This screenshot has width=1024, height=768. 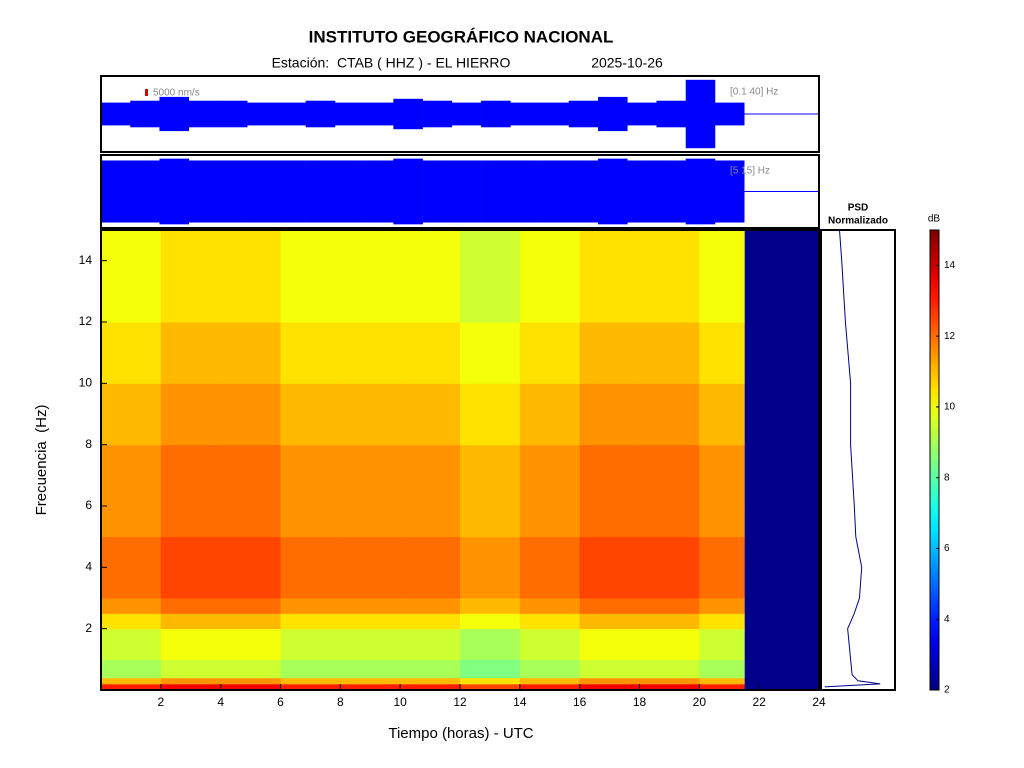 I want to click on station: Estación: CTAB ( HHZ ) - EL HIERRO, so click(x=391, y=63).